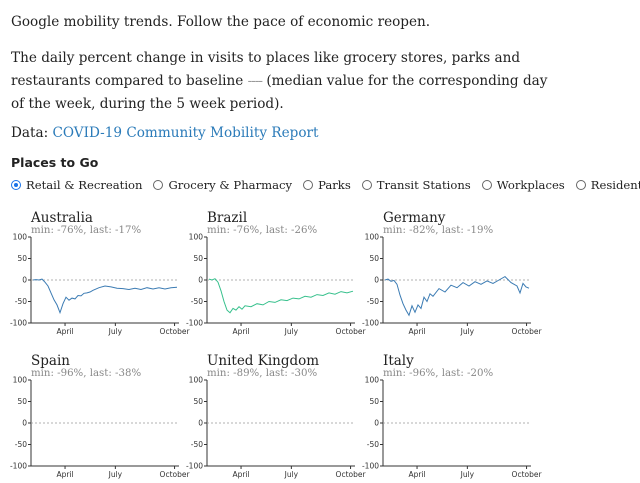 This screenshot has width=640, height=483. I want to click on chart-stats: min: -96%, last: -38%, so click(86, 373).